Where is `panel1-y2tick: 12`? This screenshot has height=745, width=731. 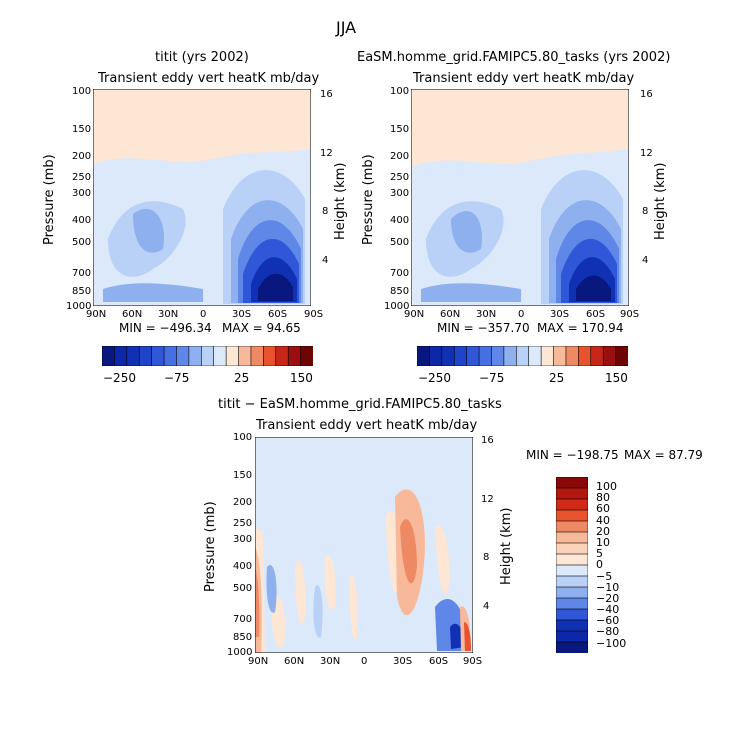
panel1-y2tick: 12 is located at coordinates (326, 153).